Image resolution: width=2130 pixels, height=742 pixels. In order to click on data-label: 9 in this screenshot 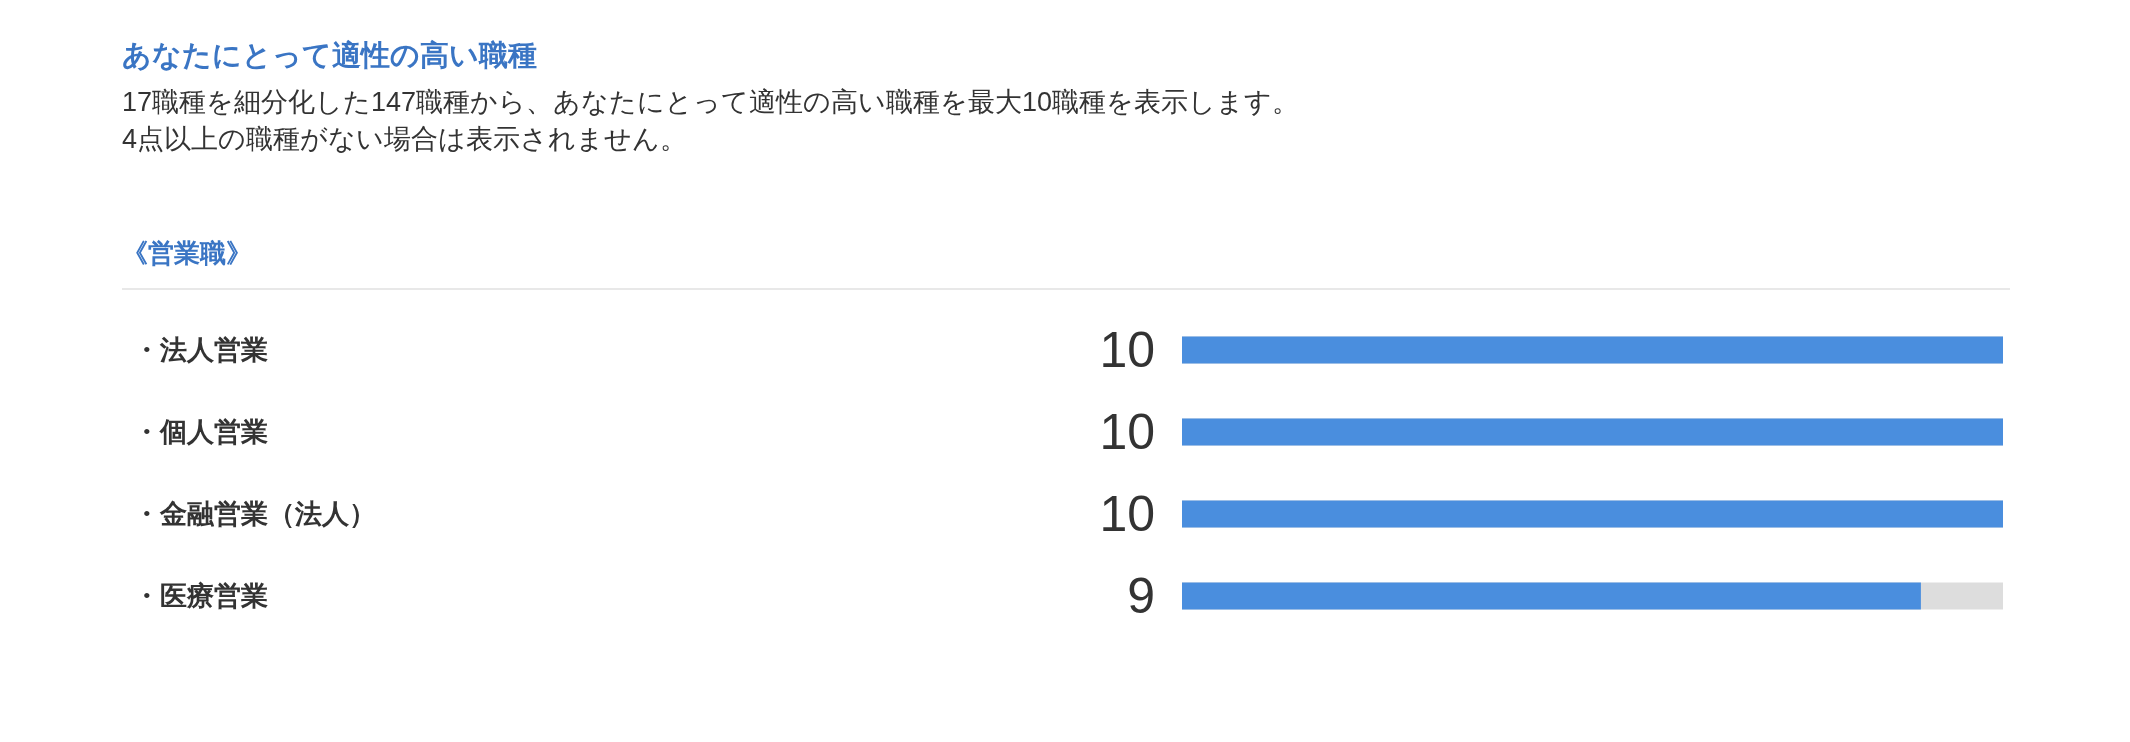, I will do `click(1141, 596)`.